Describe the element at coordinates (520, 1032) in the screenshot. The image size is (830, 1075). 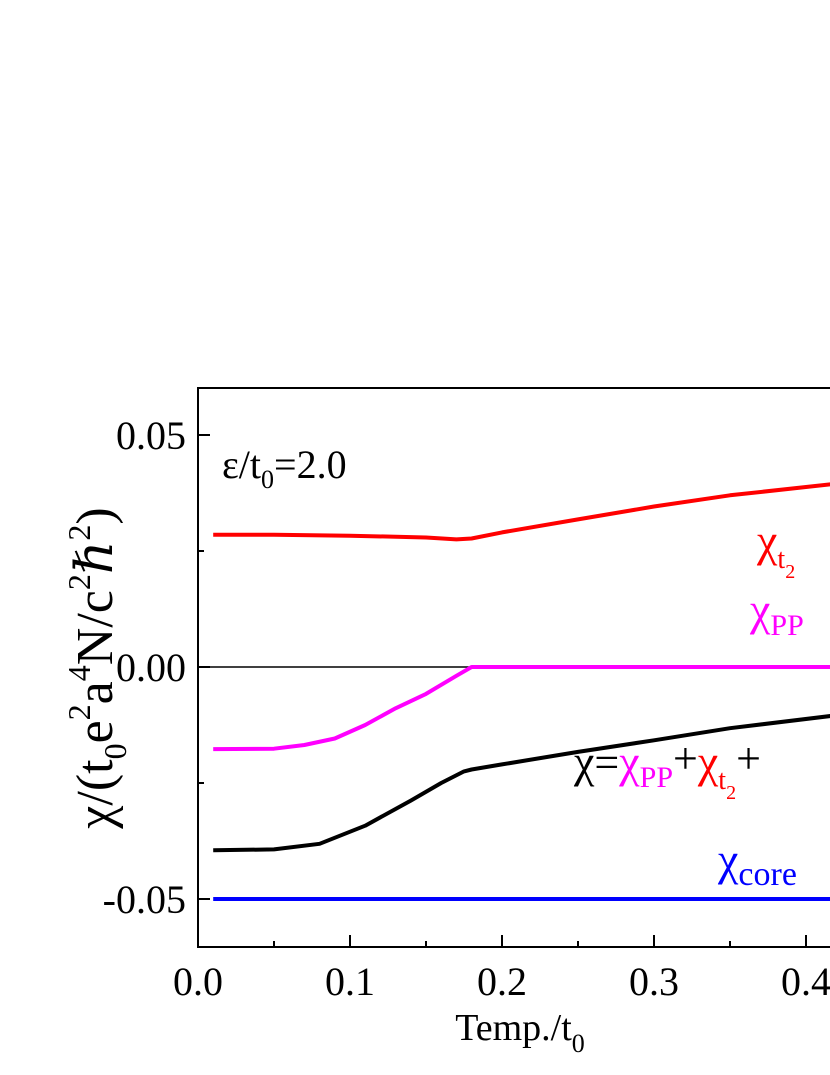
I see `x-axis-label: Temp./t0` at that location.